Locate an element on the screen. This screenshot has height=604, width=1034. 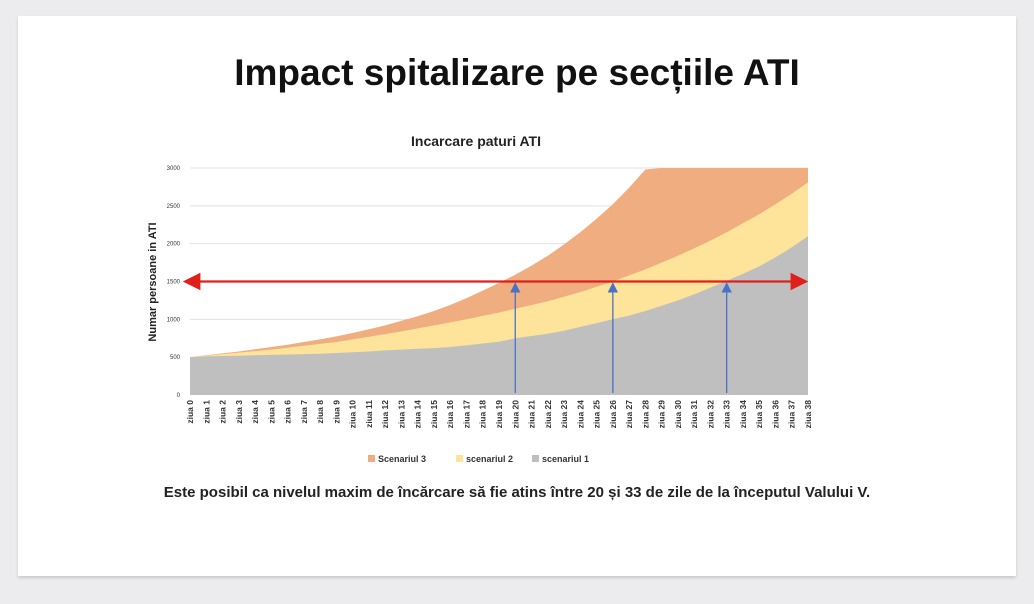
x-tick-label: ziua 3 is located at coordinates (239, 412).